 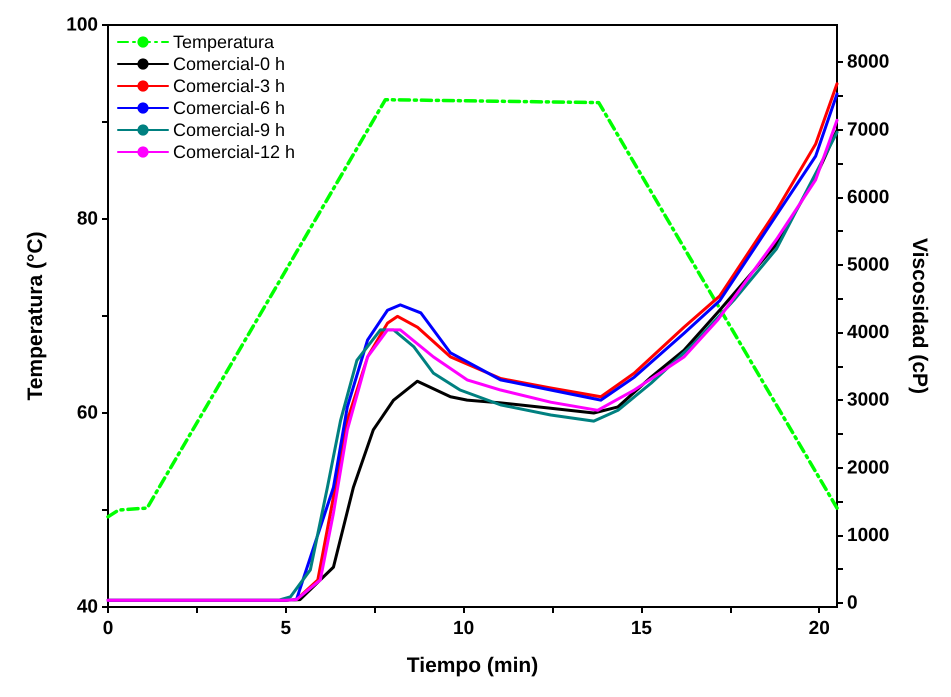 What do you see at coordinates (868, 197) in the screenshot?
I see `y2-tick-label: 6000` at bounding box center [868, 197].